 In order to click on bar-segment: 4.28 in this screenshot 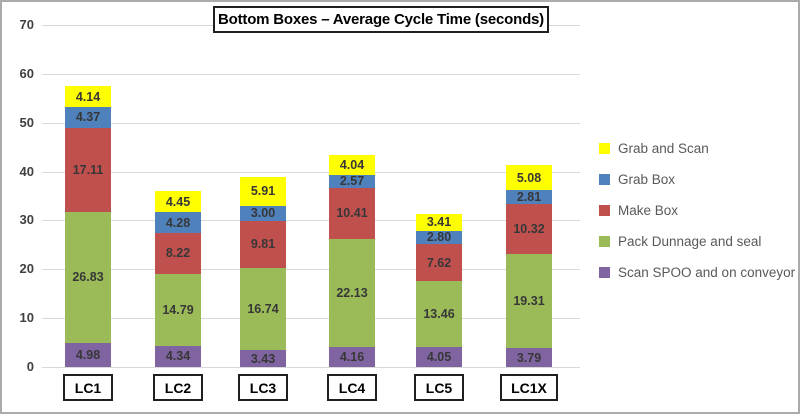, I will do `click(178, 223)`.